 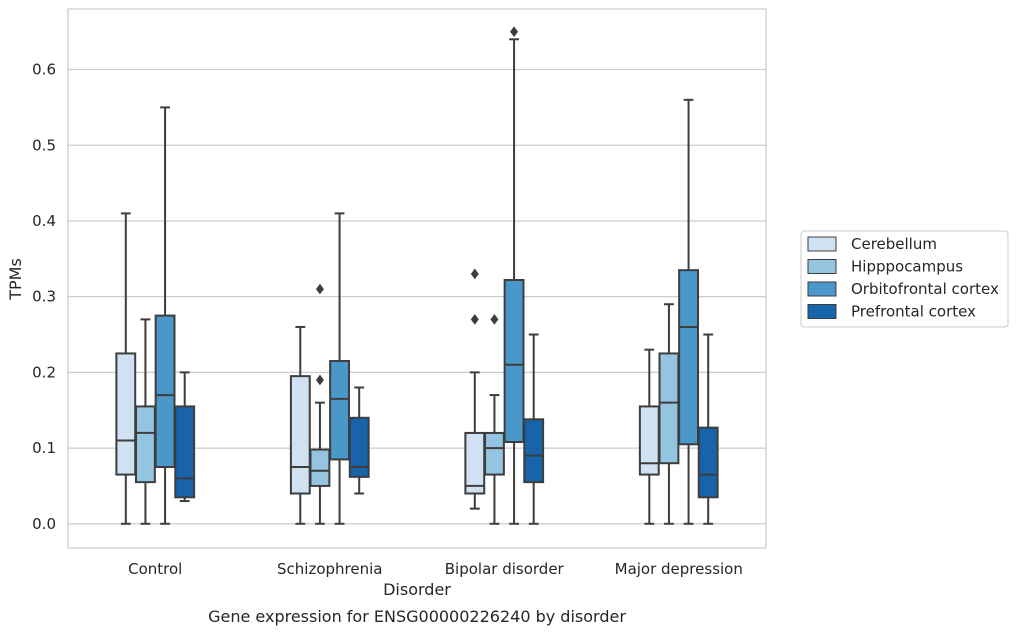 I want to click on x-tick-label: Bipolar disorder, so click(x=505, y=569).